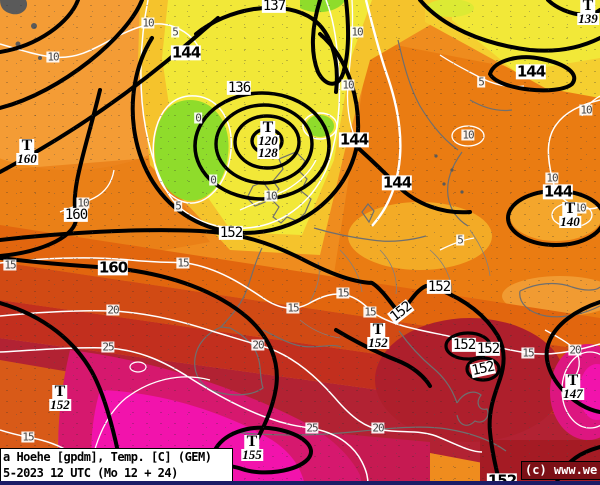  What do you see at coordinates (27, 158) in the screenshot?
I see `low-value: 160` at bounding box center [27, 158].